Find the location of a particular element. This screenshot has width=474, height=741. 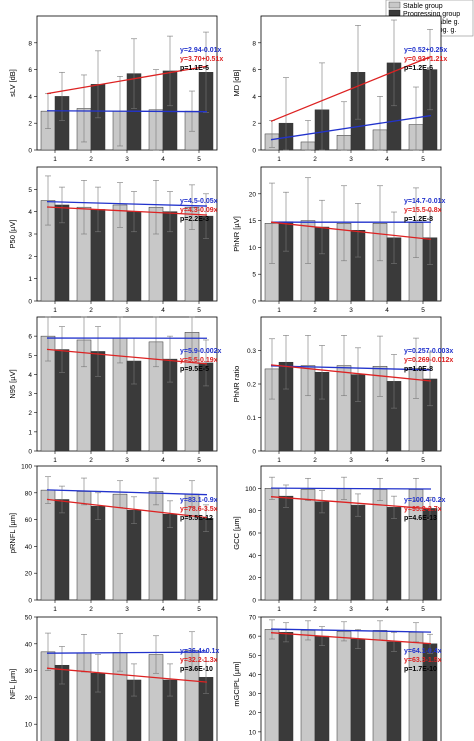

y-axis-label: N95 [µV] is located at coordinates (12, 383).